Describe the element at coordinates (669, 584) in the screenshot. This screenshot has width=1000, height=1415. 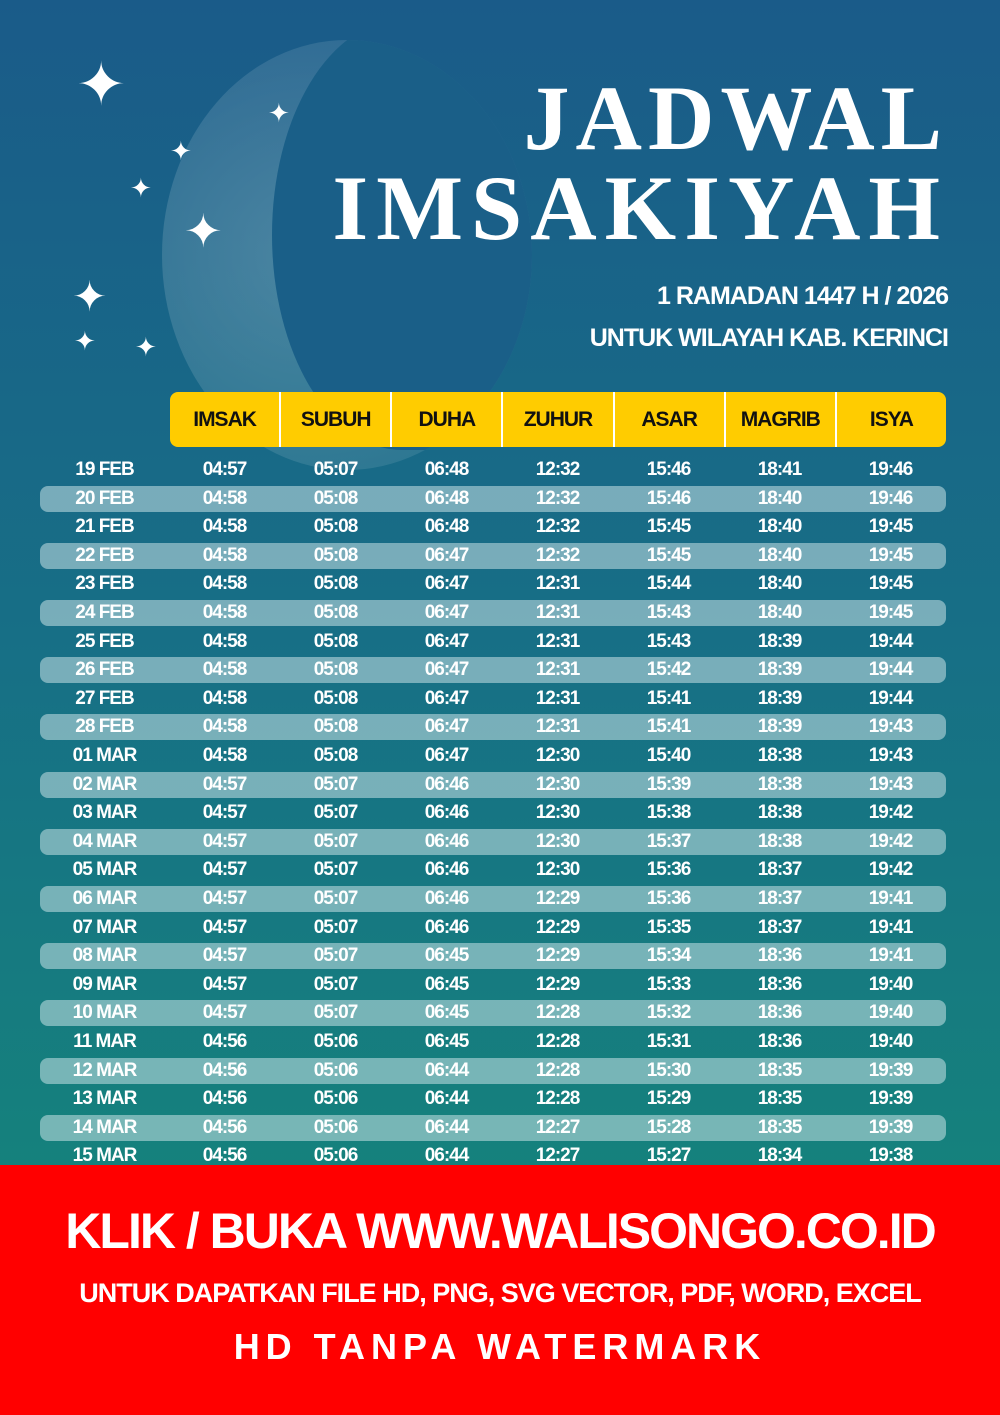
I see `time-cell: 15:44` at that location.